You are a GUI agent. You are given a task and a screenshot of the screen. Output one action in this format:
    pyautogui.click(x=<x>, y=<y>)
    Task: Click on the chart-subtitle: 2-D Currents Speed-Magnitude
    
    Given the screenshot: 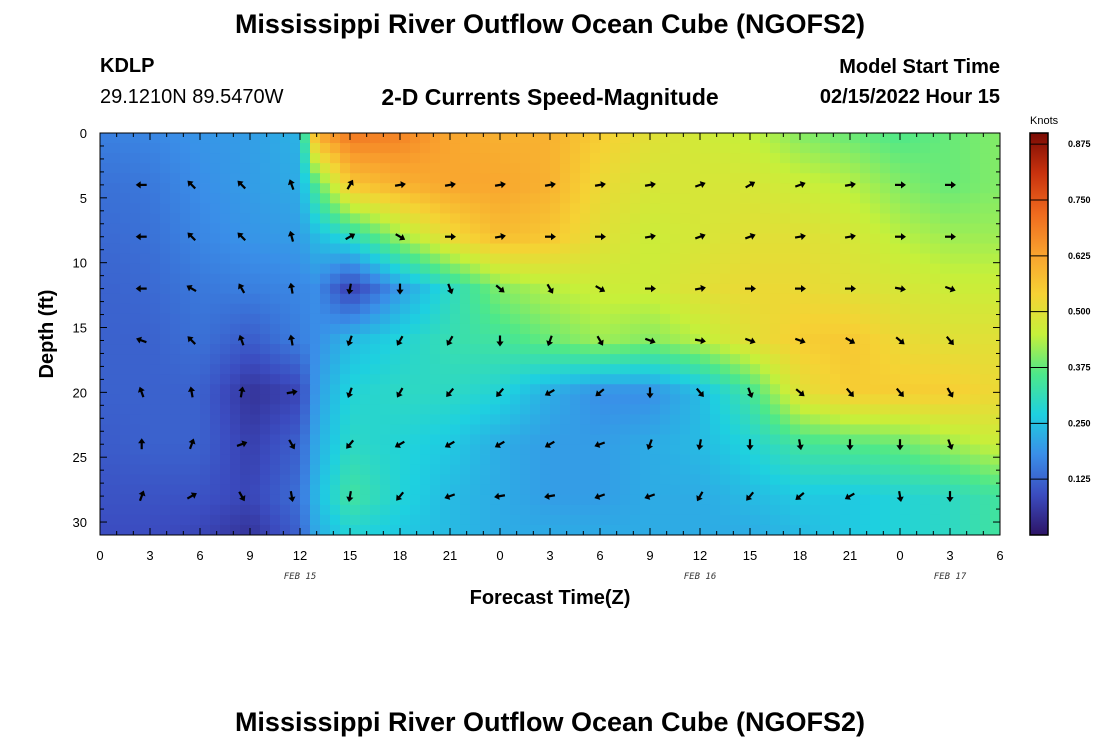 What is the action you would take?
    pyautogui.click(x=550, y=97)
    